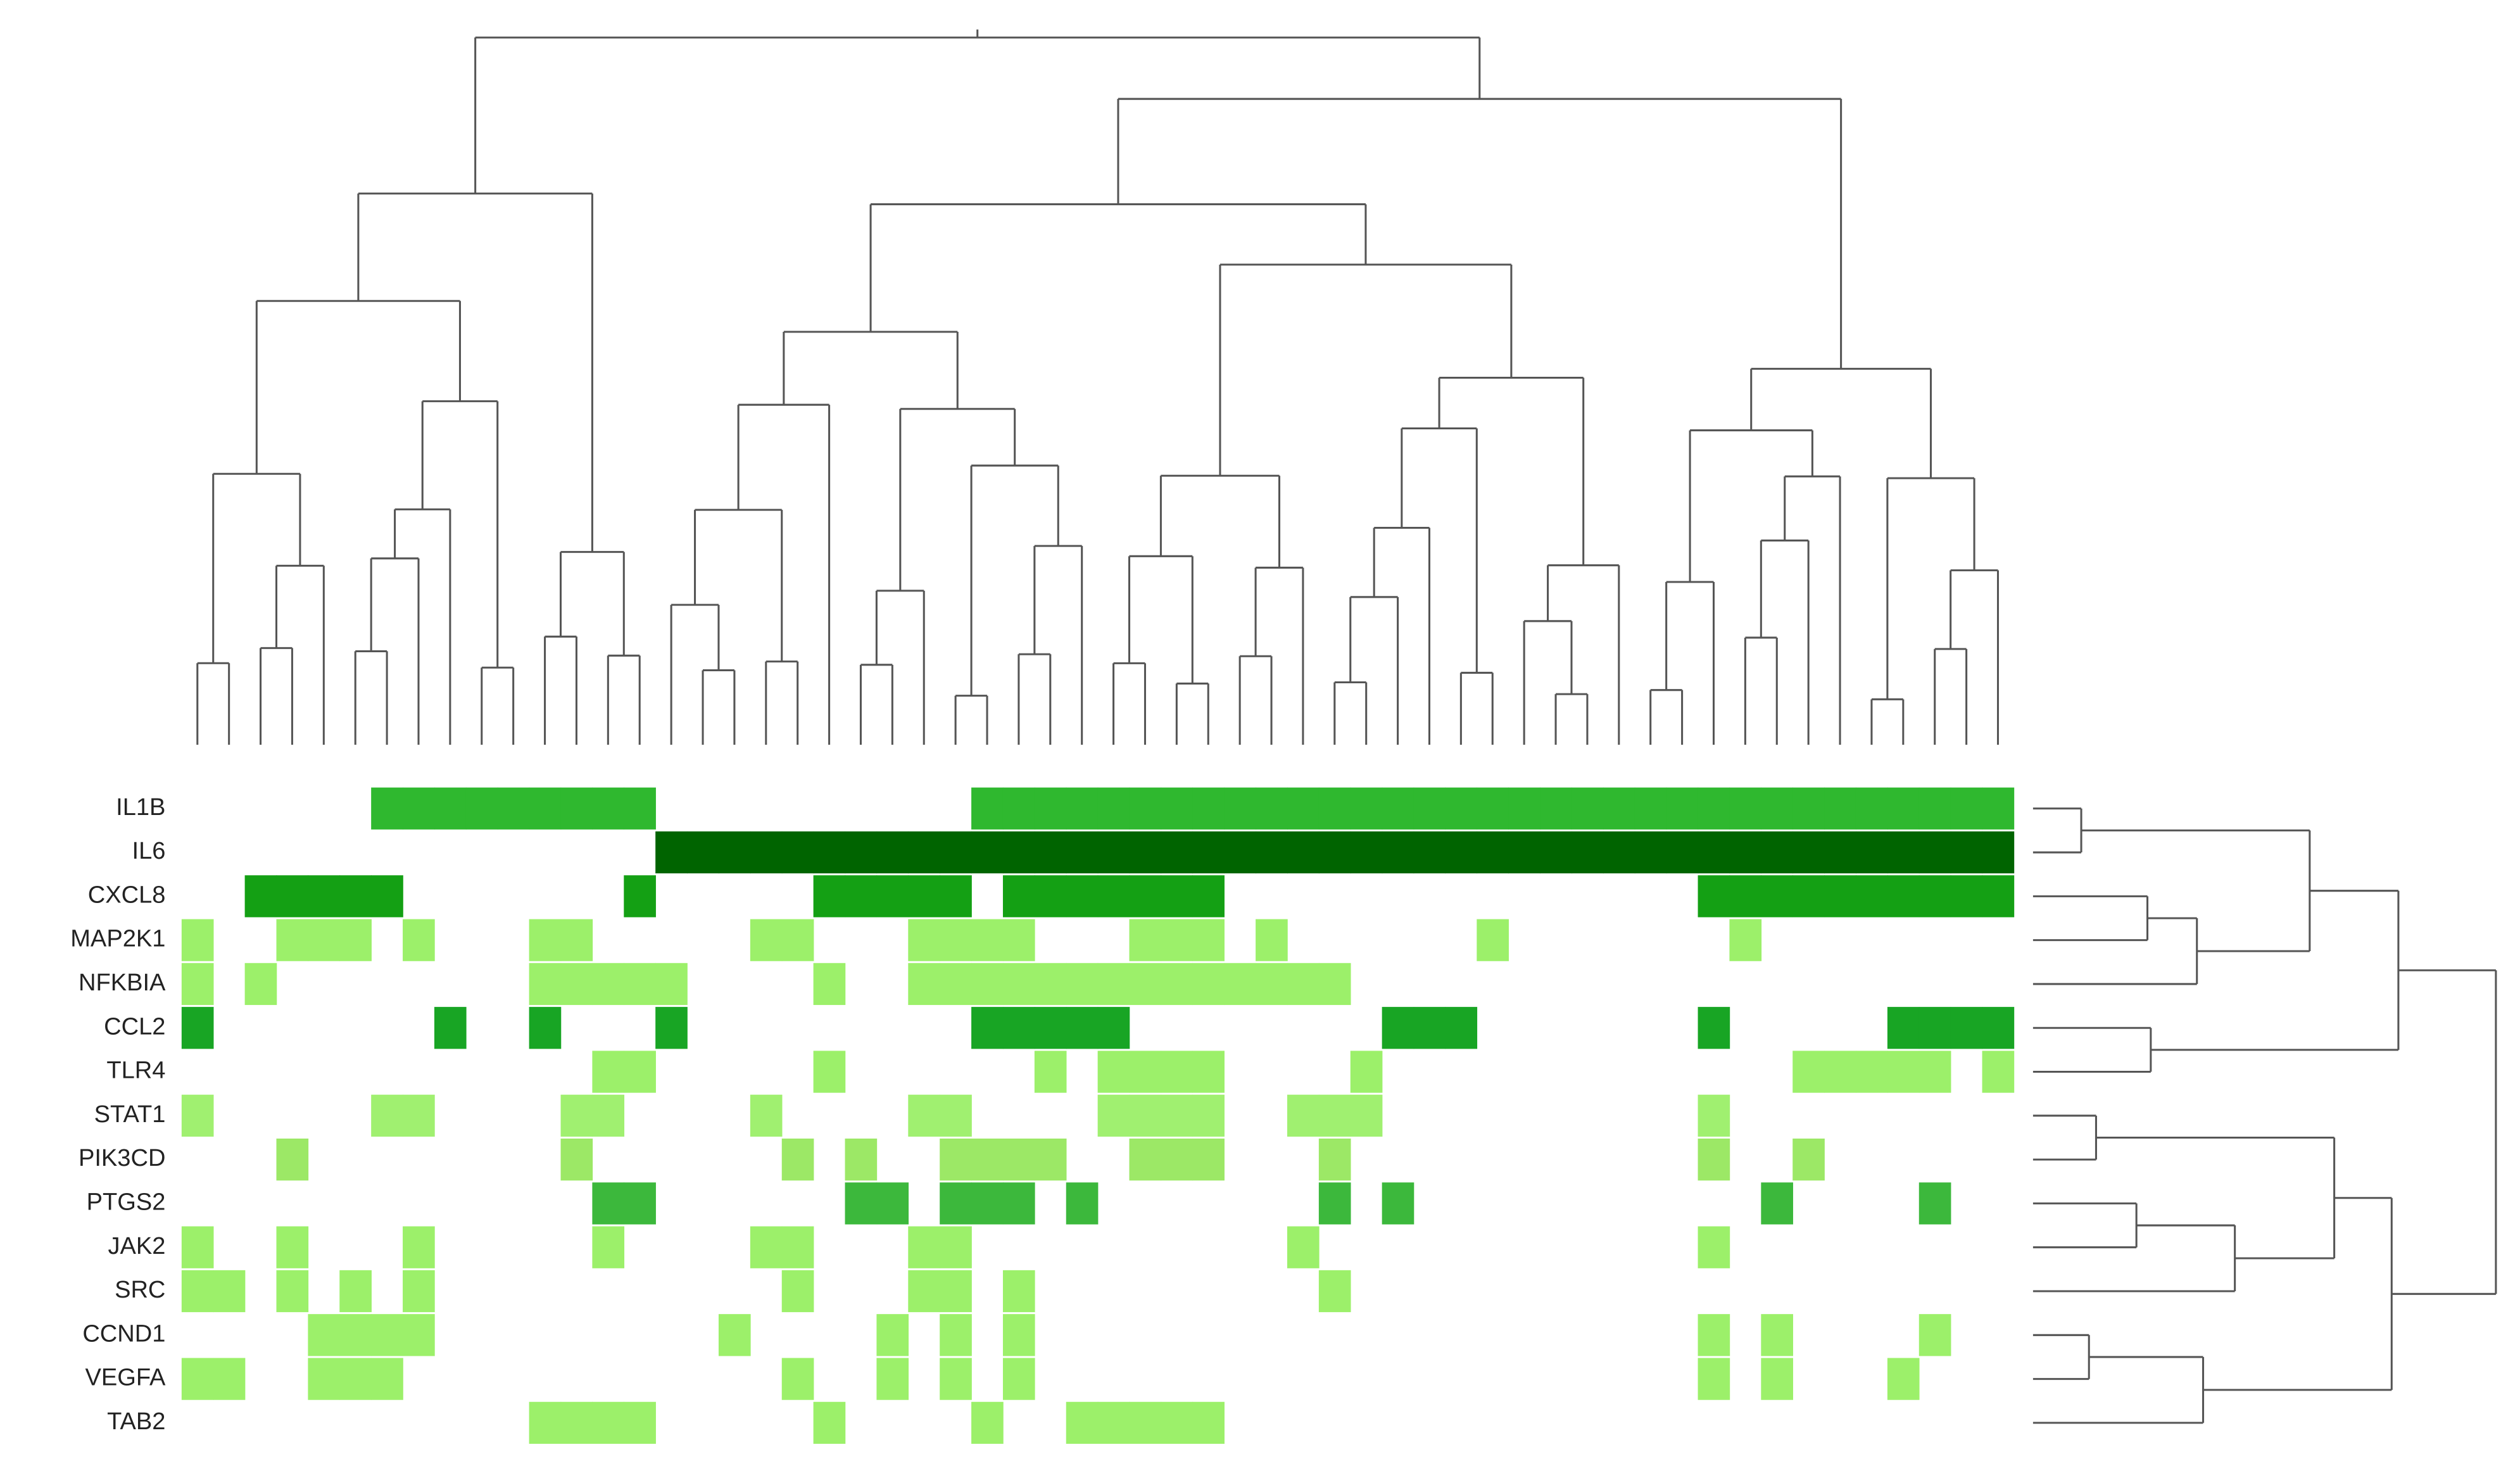 This screenshot has width=2520, height=1459. I want to click on row-label: MAP2K1, so click(117, 939).